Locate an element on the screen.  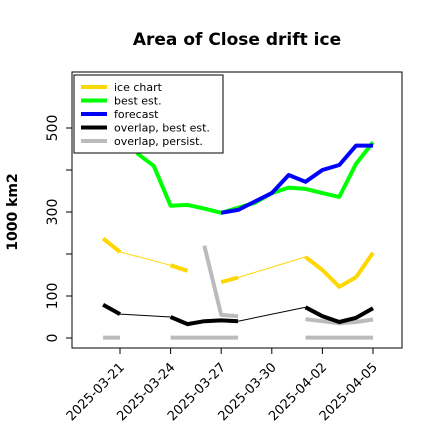
y-axis-label: 1000 km2 is located at coordinates (13, 211).